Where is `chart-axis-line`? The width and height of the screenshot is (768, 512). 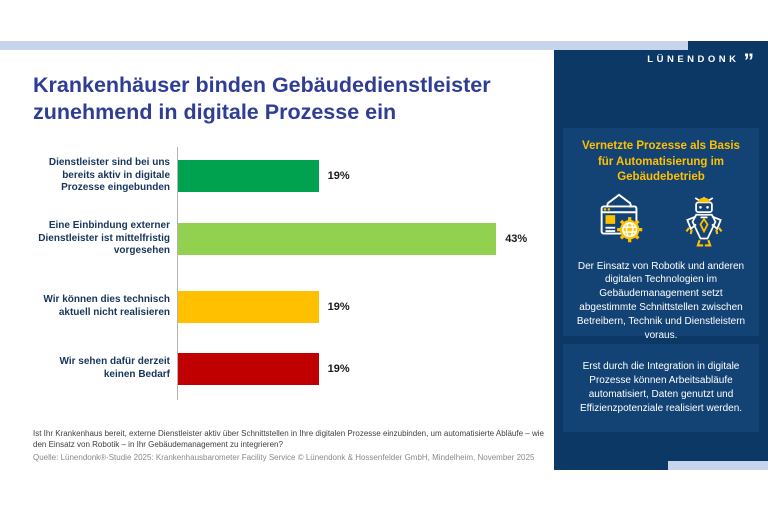 chart-axis-line is located at coordinates (177, 273).